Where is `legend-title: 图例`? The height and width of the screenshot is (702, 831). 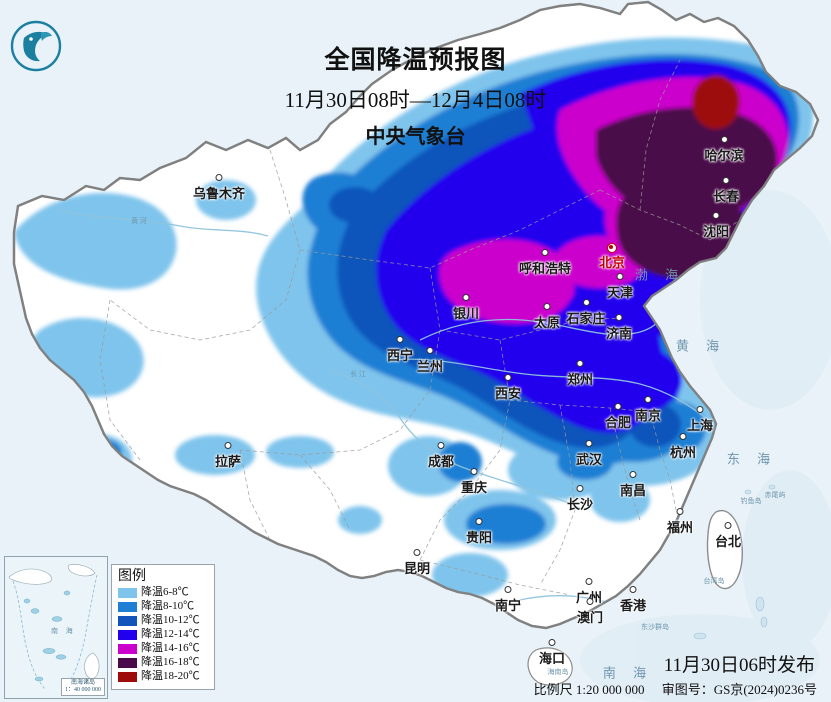
legend-title: 图例 is located at coordinates (132, 576).